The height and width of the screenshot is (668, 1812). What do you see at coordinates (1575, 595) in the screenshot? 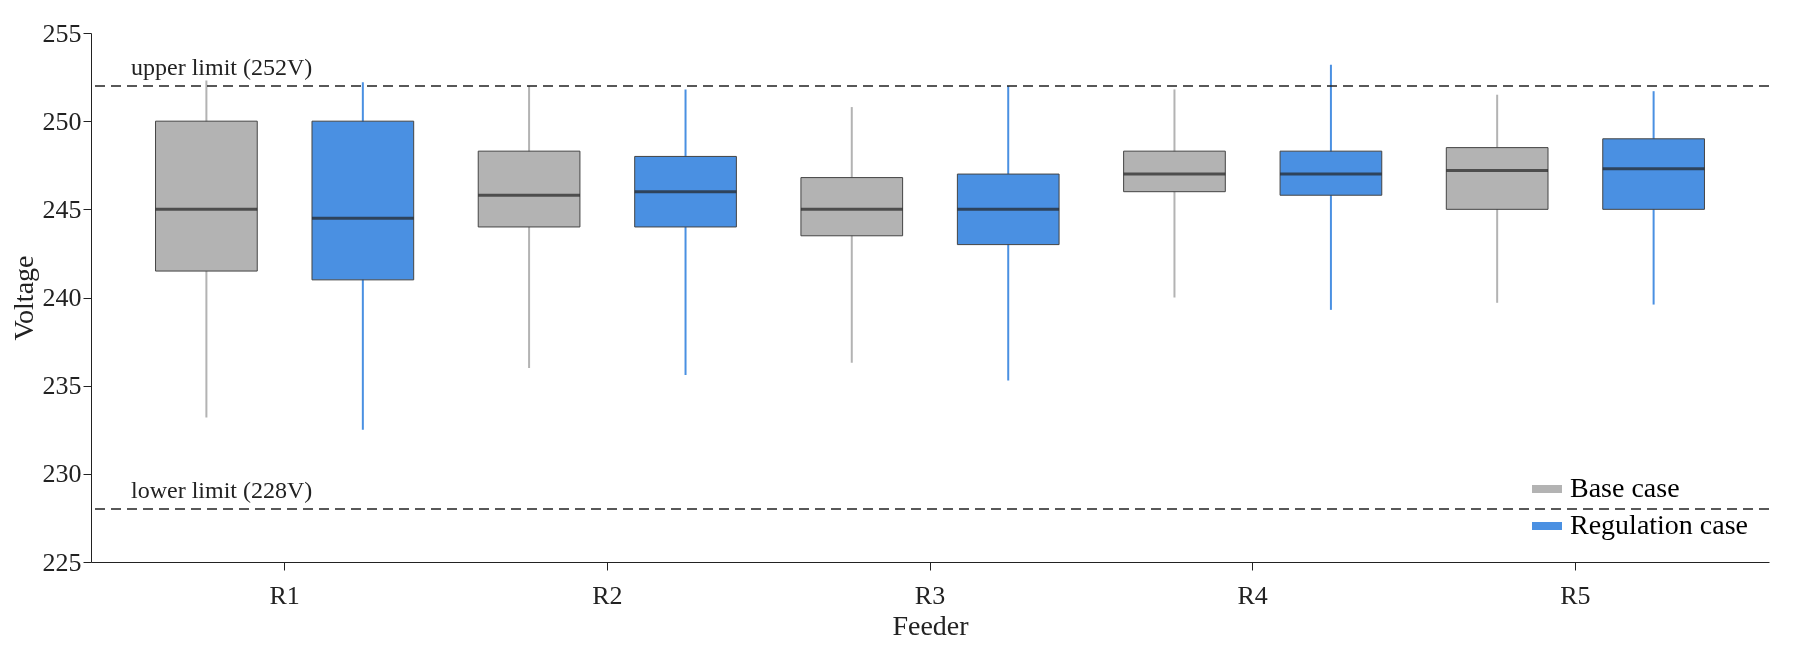
I see `x-tick-label: R5` at bounding box center [1575, 595].